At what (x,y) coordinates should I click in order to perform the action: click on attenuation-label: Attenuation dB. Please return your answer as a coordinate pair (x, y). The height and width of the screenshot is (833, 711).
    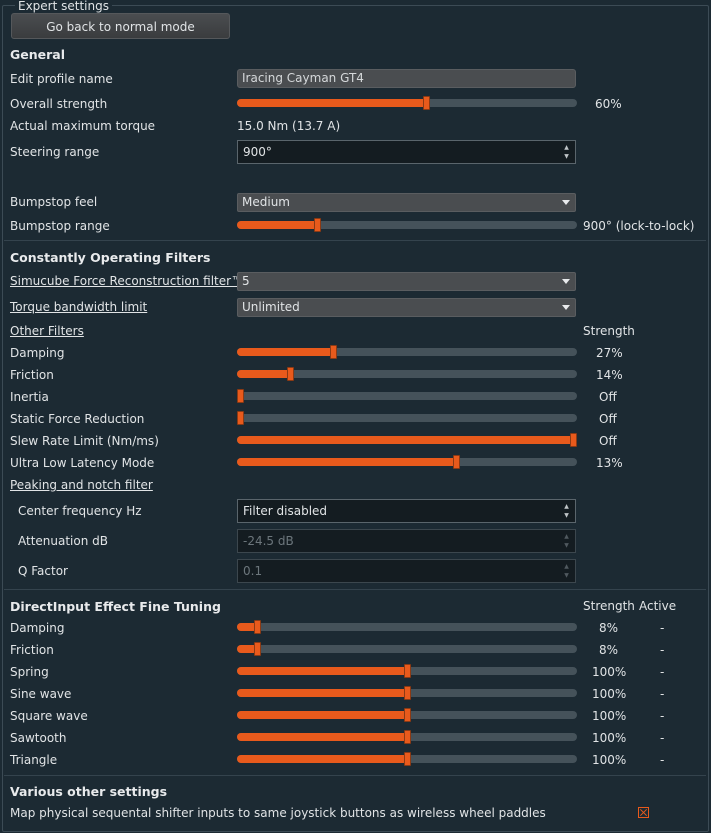
    Looking at the image, I should click on (63, 541).